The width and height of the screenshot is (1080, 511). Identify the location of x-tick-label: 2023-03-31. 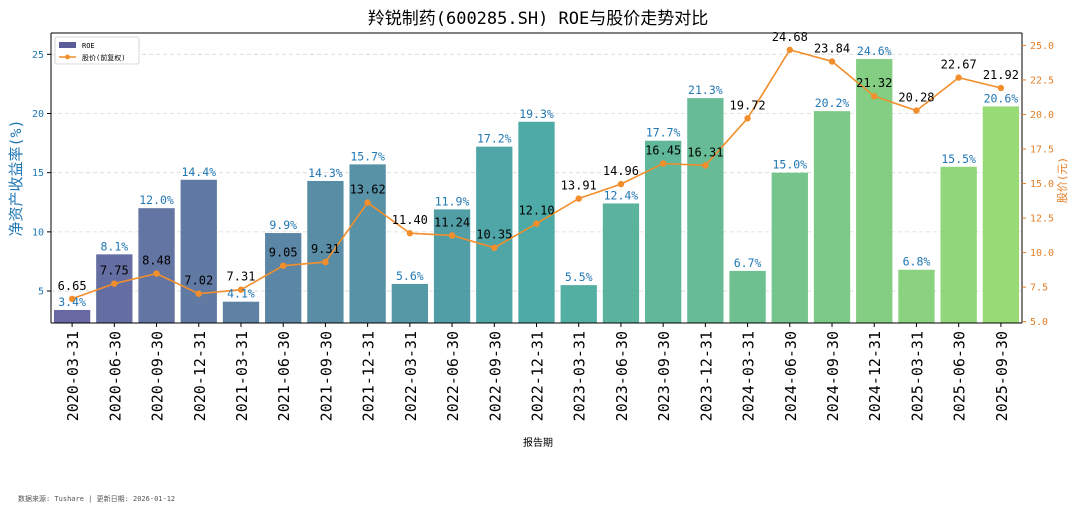
(580, 376).